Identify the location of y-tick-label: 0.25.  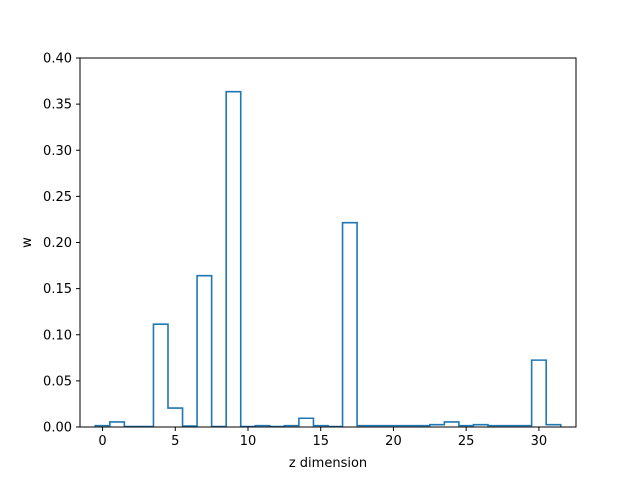
(57, 197).